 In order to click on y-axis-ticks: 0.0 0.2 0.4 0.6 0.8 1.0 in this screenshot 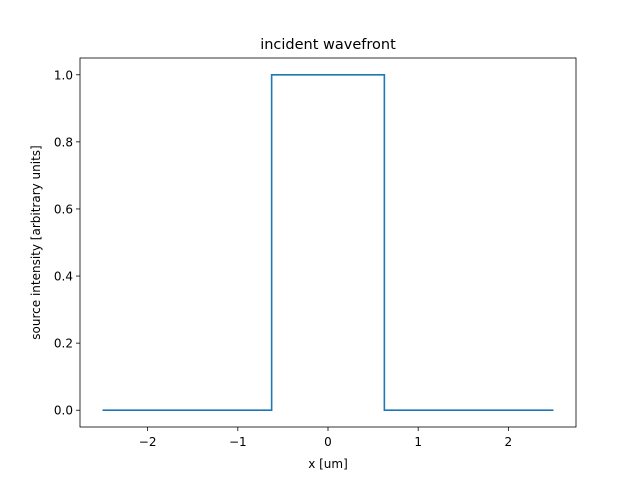, I will do `click(67, 243)`.